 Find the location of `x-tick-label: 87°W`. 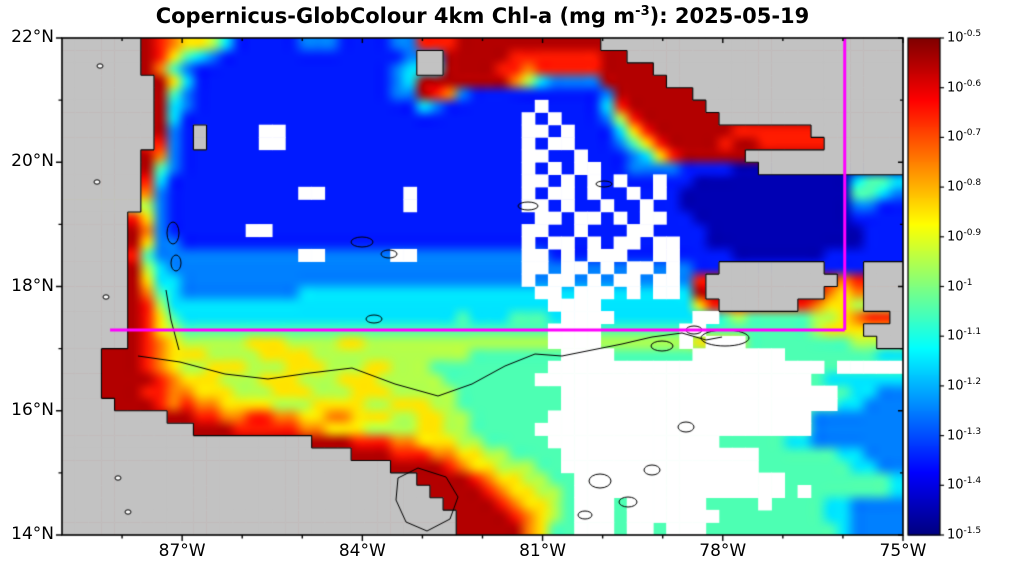

x-tick-label: 87°W is located at coordinates (182, 551).